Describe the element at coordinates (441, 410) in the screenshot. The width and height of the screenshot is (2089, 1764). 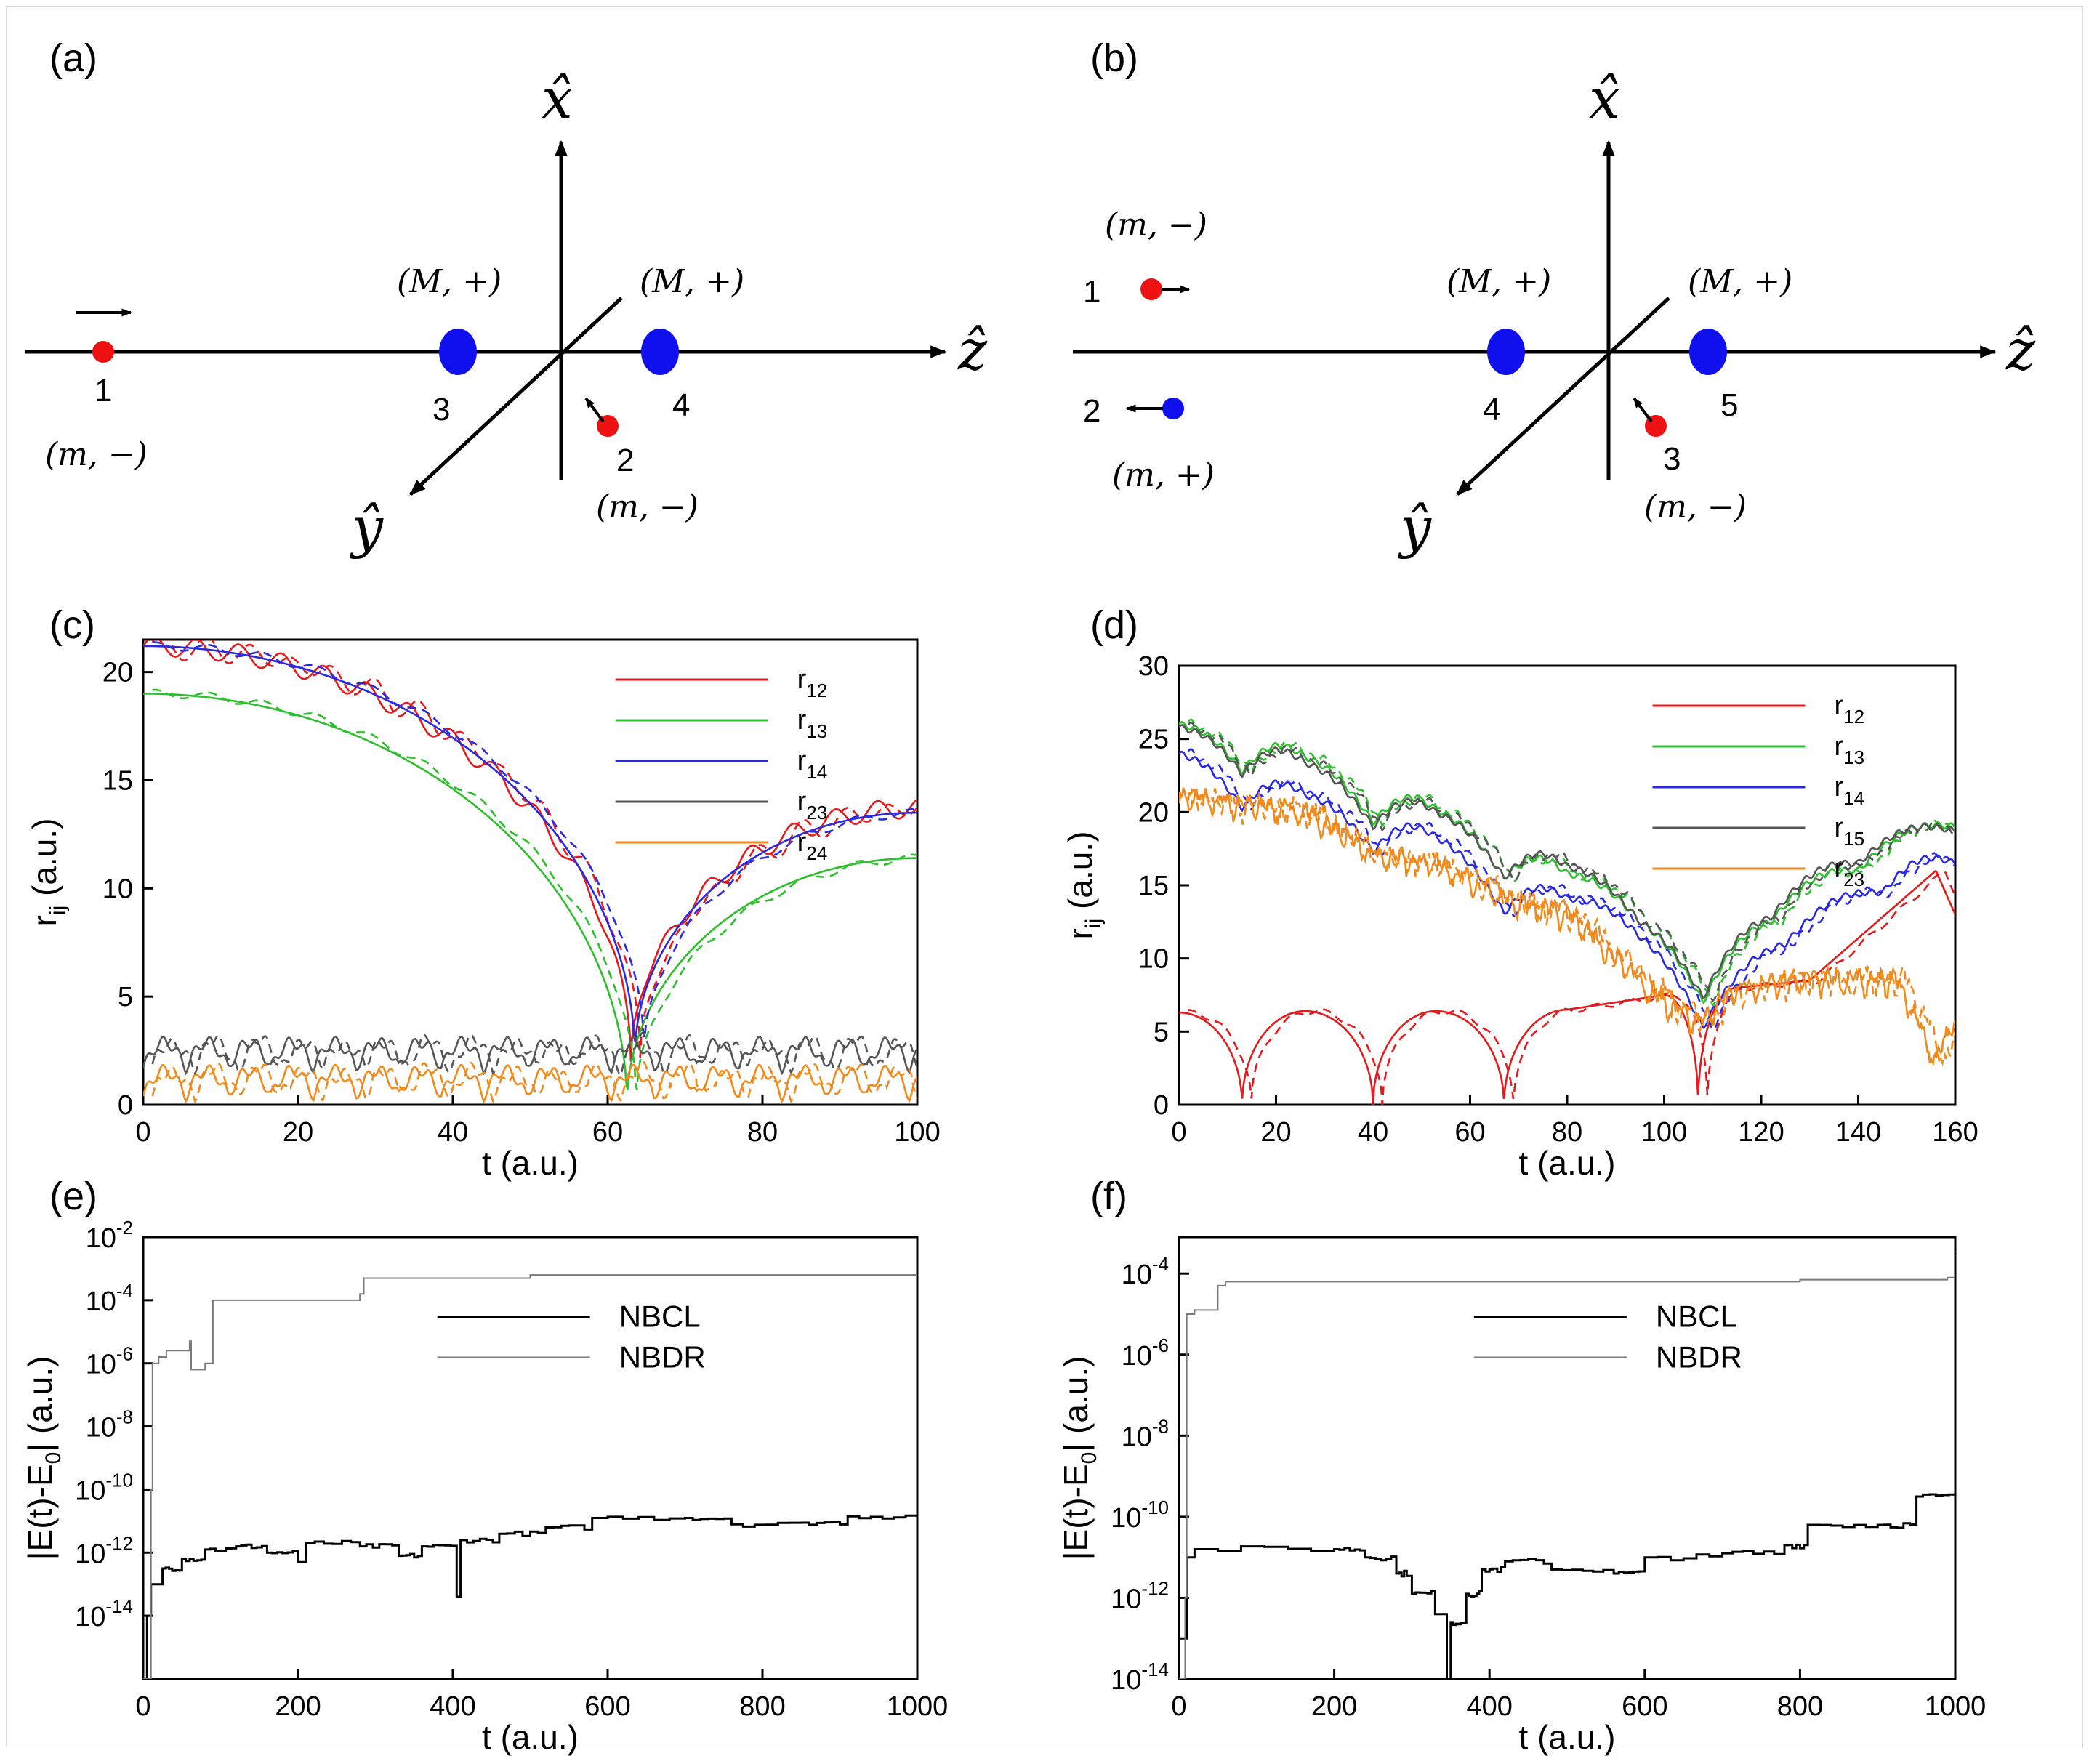
I see `particle-3-id: 3` at that location.